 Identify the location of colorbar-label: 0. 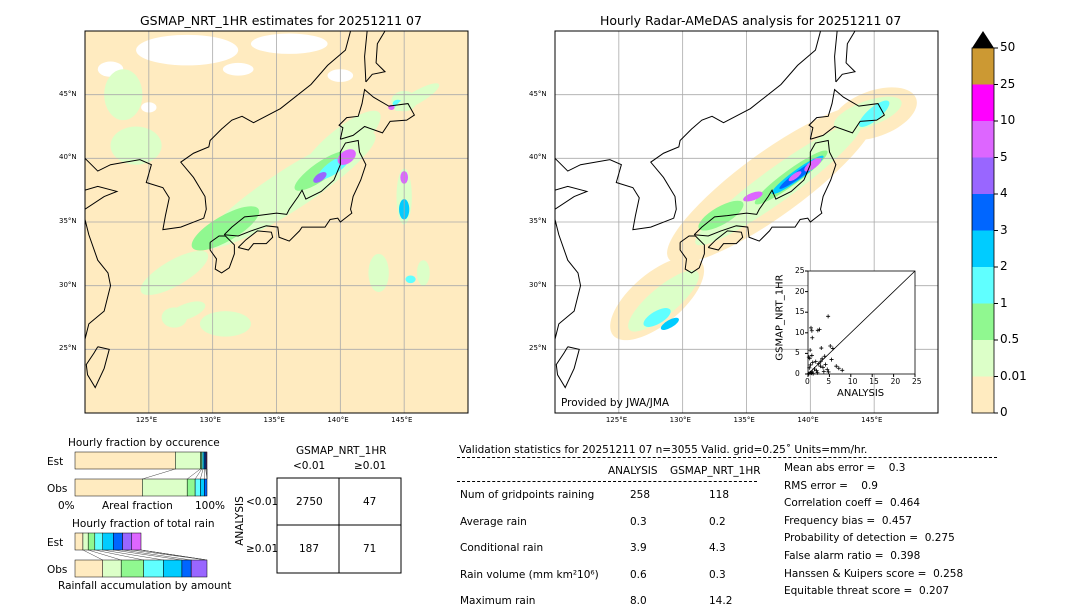
(1004, 412).